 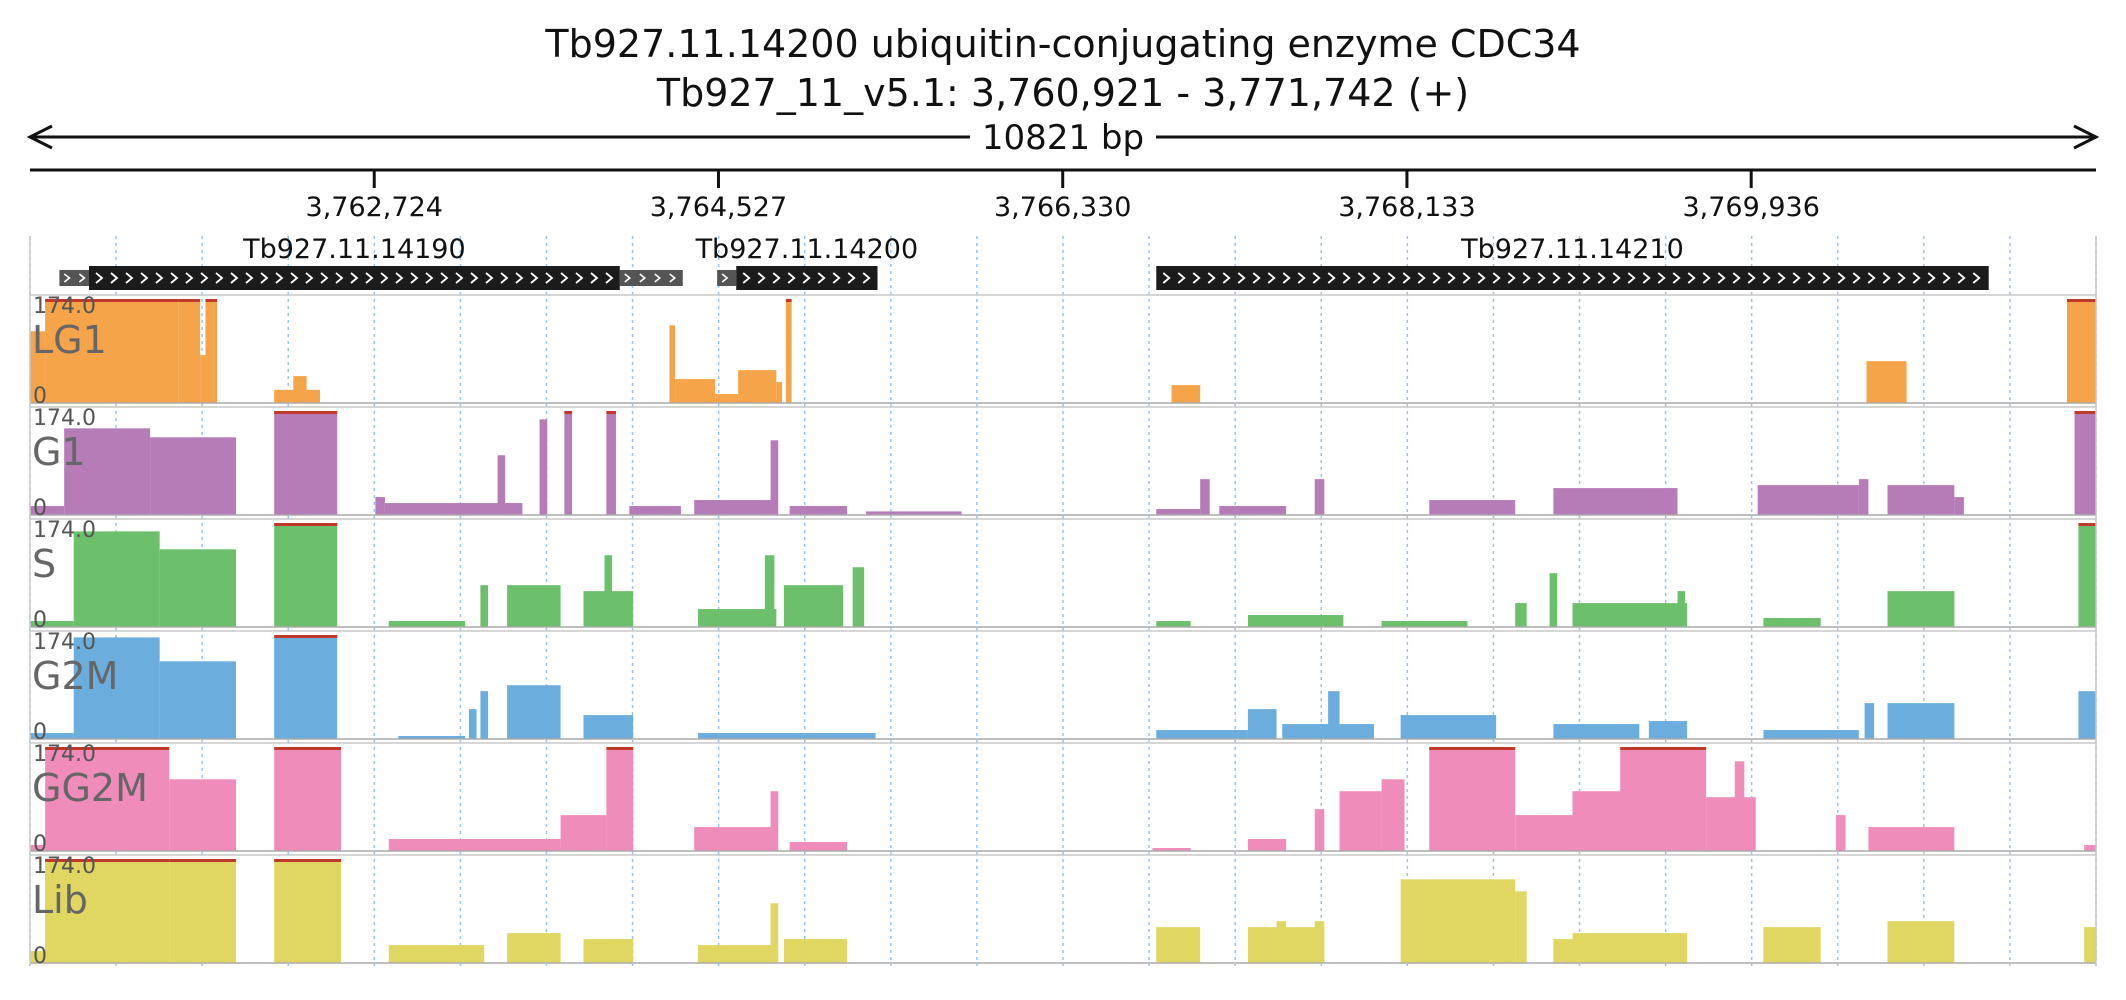 I want to click on gene-name-label: Tb927.11.14190, so click(x=354, y=249).